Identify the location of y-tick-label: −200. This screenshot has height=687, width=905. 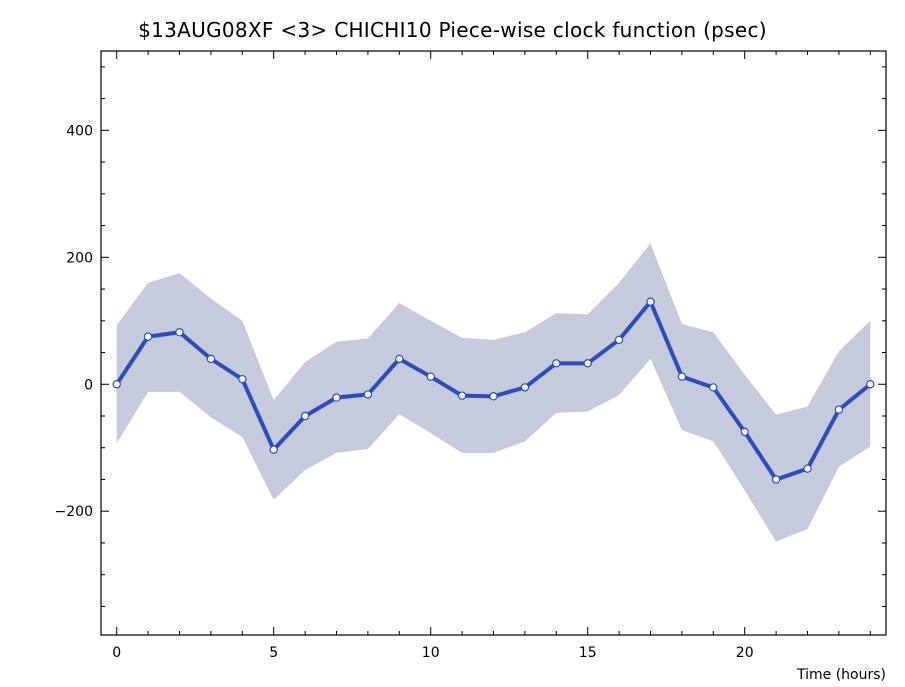
(74, 512).